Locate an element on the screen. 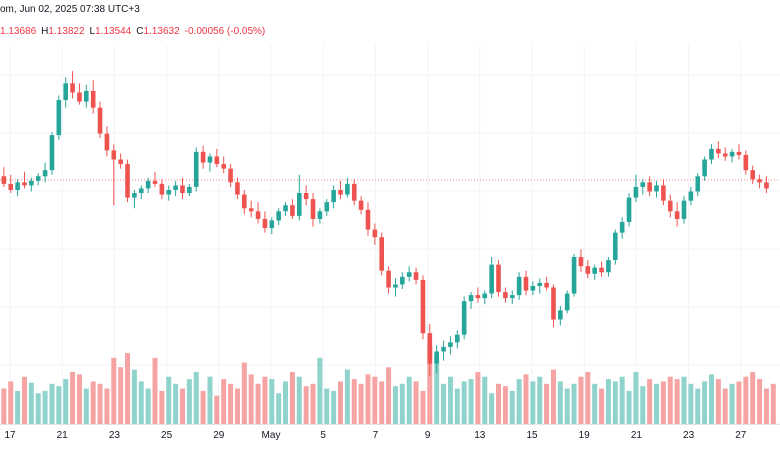  high-label: H is located at coordinates (45, 31).